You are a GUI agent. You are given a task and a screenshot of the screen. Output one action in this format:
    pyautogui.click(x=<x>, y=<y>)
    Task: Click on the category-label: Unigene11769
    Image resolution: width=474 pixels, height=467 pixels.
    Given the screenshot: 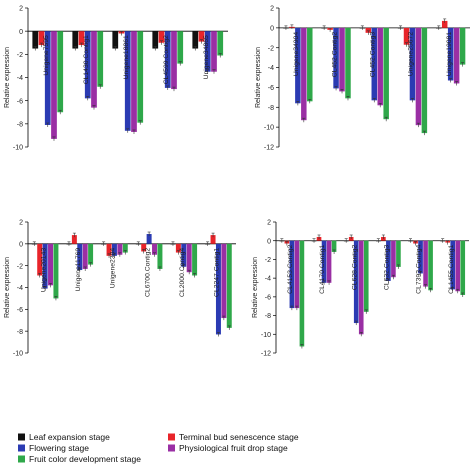 What is the action you would take?
    pyautogui.click(x=78, y=270)
    